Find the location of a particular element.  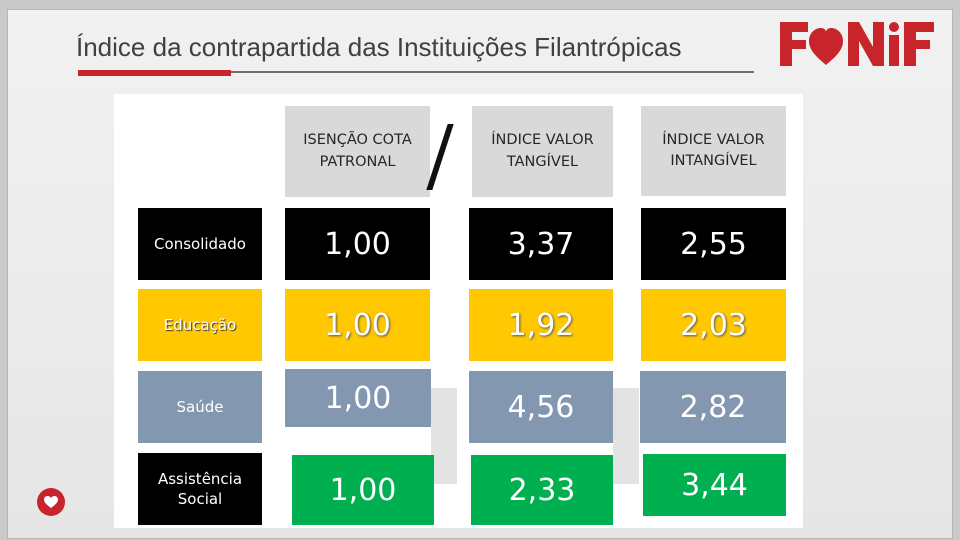

cell-consolidado-intangivel: 2,55 is located at coordinates (713, 244).